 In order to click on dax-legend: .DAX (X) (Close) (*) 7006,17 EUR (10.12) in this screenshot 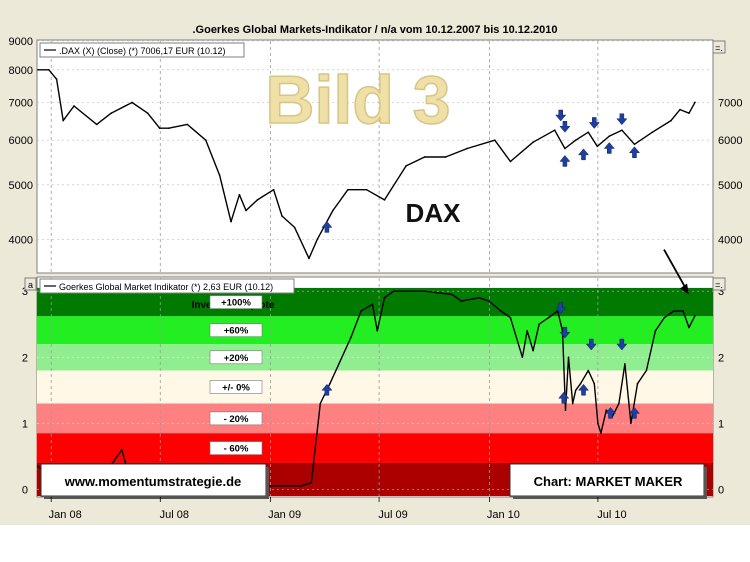, I will do `click(142, 50)`.